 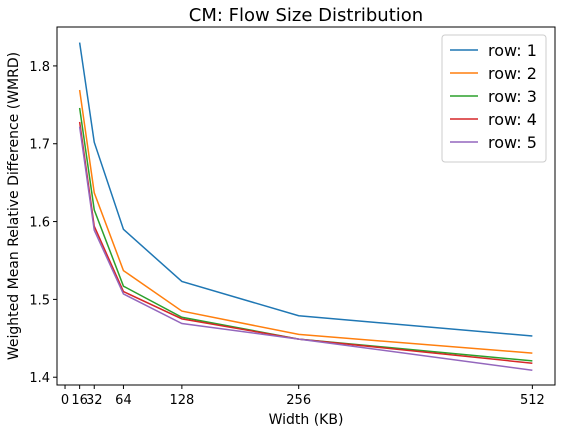 What do you see at coordinates (512, 50) in the screenshot?
I see `legend-label: row: 1` at bounding box center [512, 50].